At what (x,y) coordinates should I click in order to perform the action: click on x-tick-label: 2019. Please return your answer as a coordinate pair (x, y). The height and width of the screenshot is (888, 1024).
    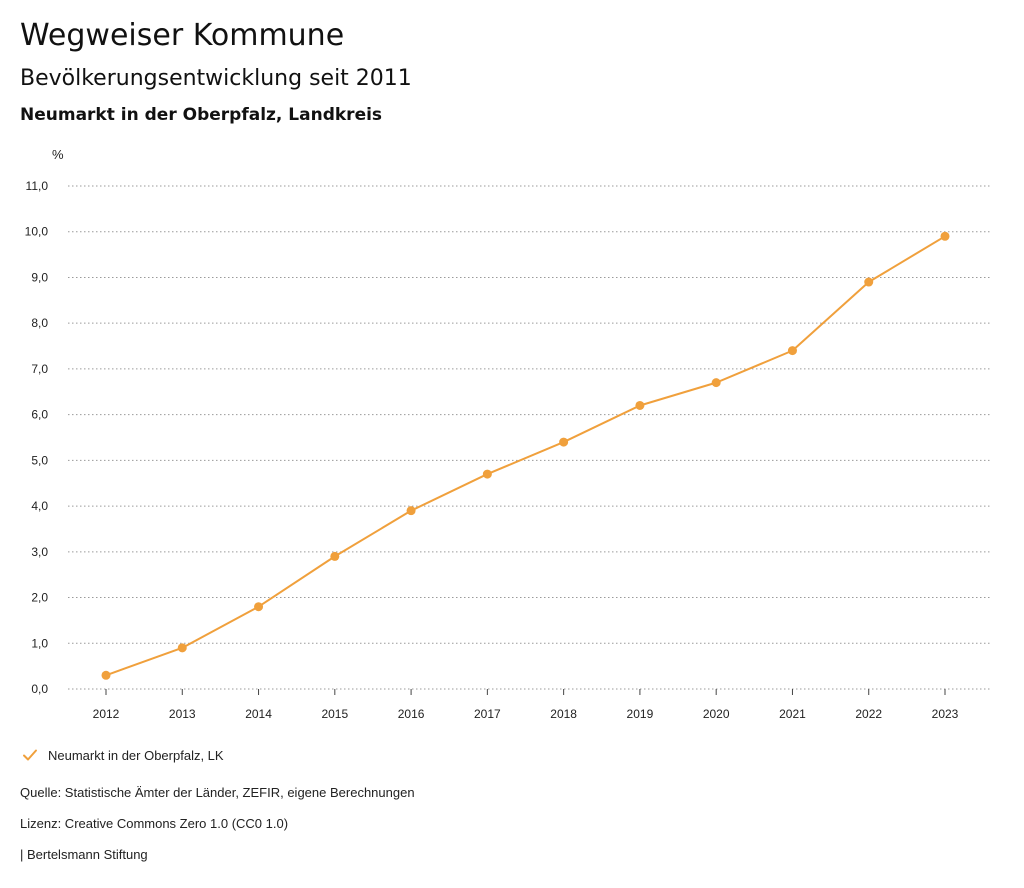
    Looking at the image, I should click on (640, 714).